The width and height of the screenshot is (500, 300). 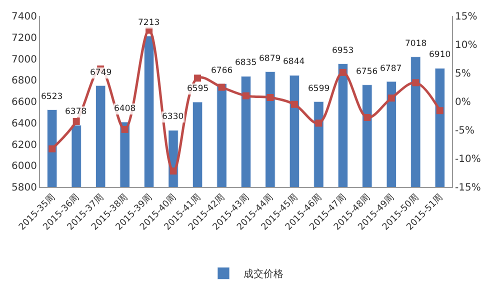 What do you see at coordinates (466, 17) in the screenshot?
I see `y2-tick-label: 15%` at bounding box center [466, 17].